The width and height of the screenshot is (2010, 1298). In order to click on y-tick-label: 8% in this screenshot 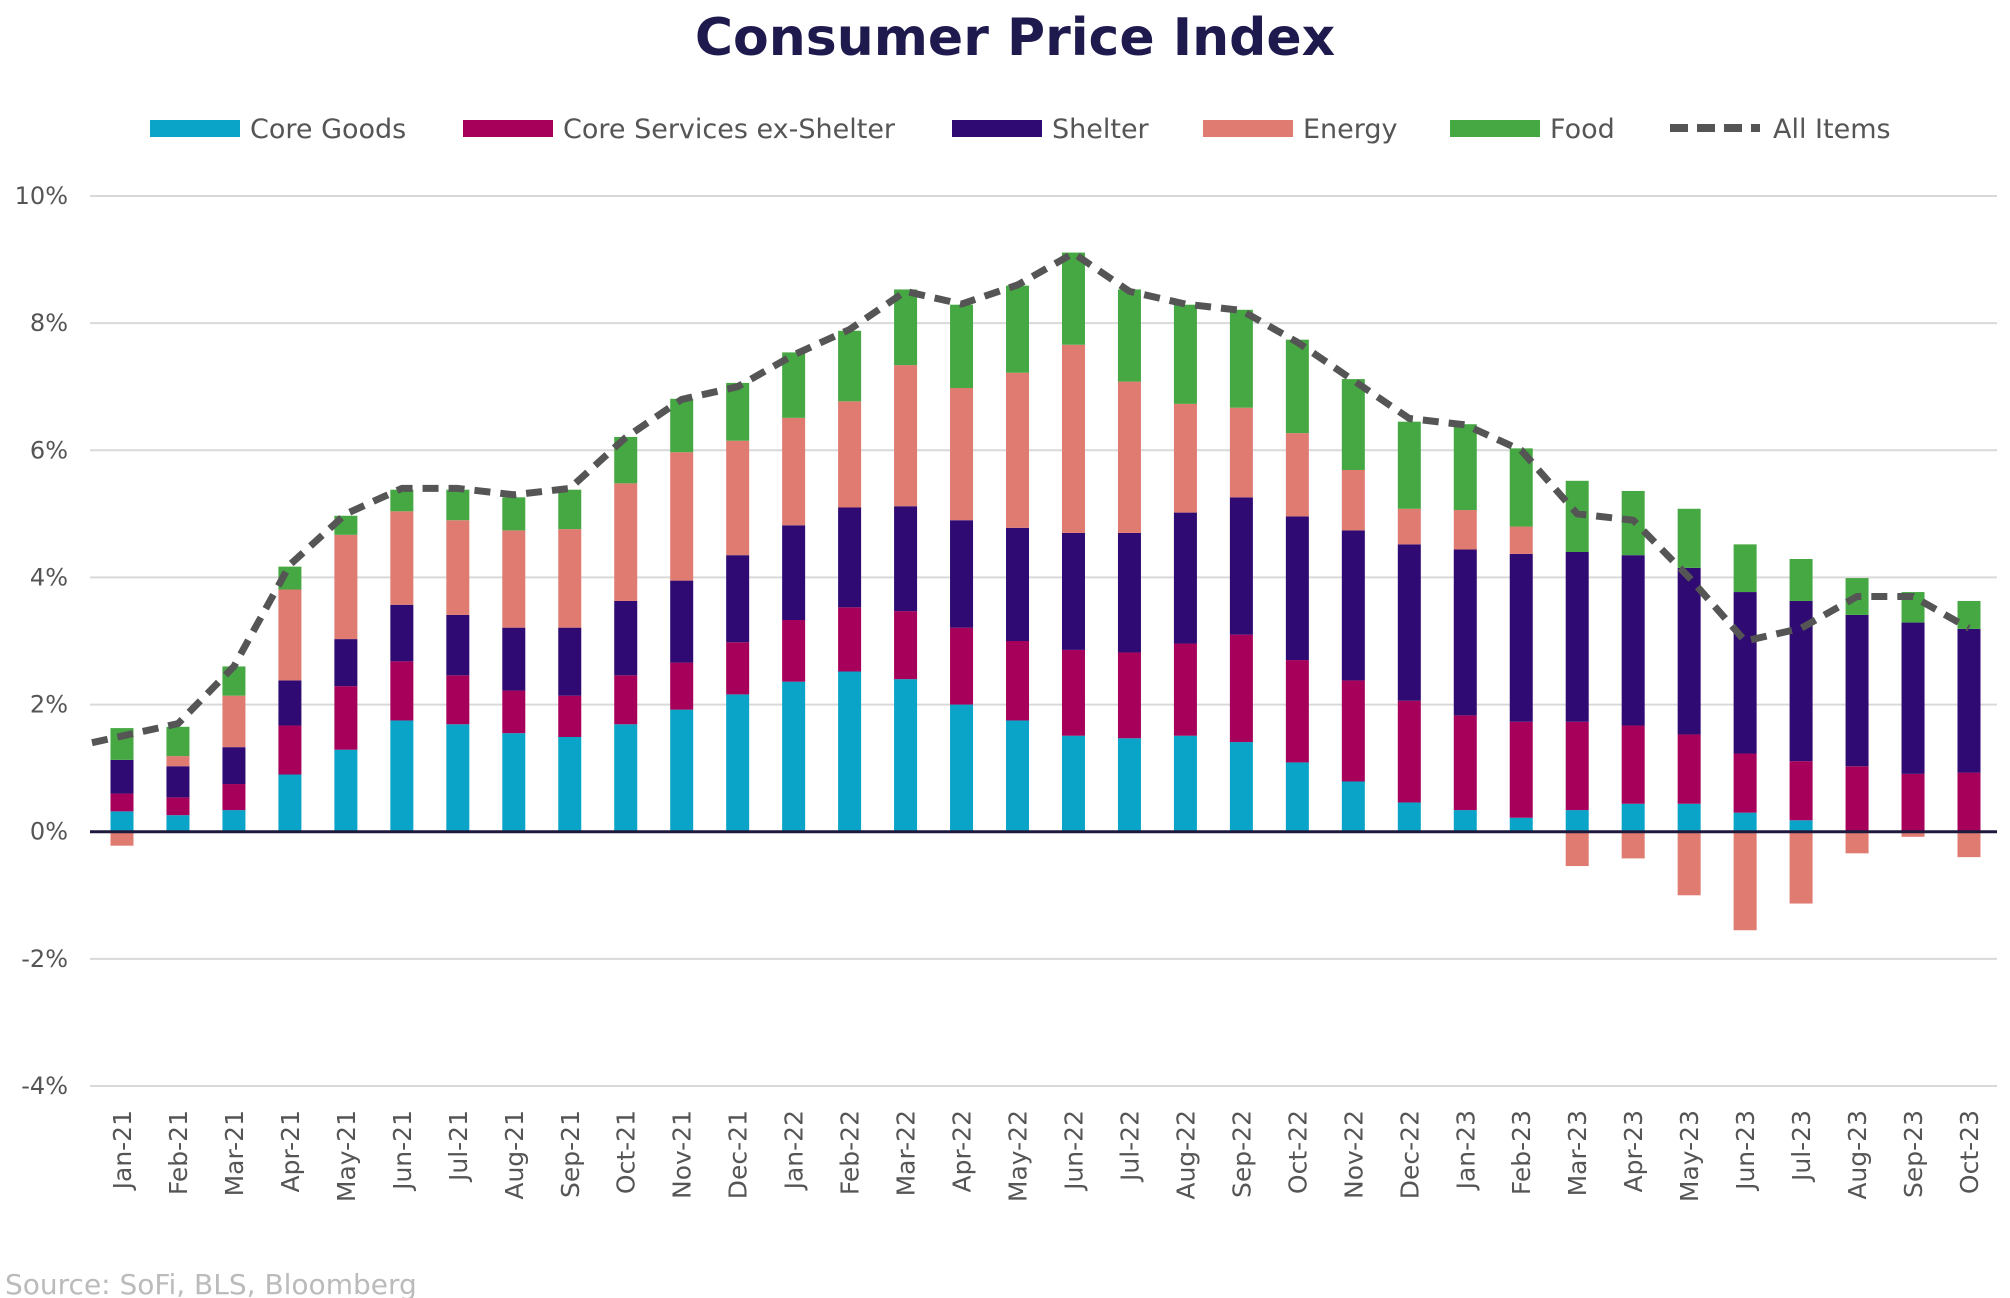, I will do `click(49, 323)`.